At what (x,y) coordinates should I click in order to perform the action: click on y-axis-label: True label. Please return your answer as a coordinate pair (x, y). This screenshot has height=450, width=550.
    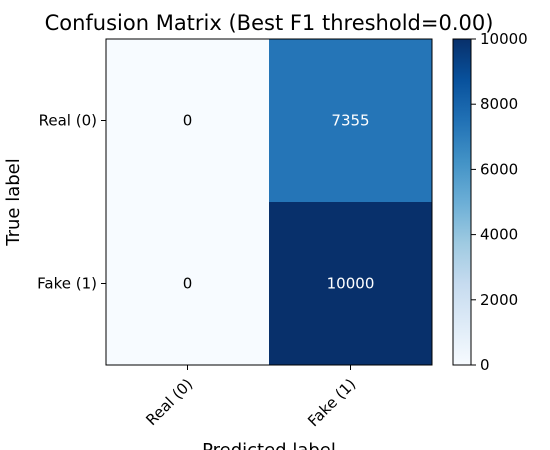
    Looking at the image, I should click on (13, 202).